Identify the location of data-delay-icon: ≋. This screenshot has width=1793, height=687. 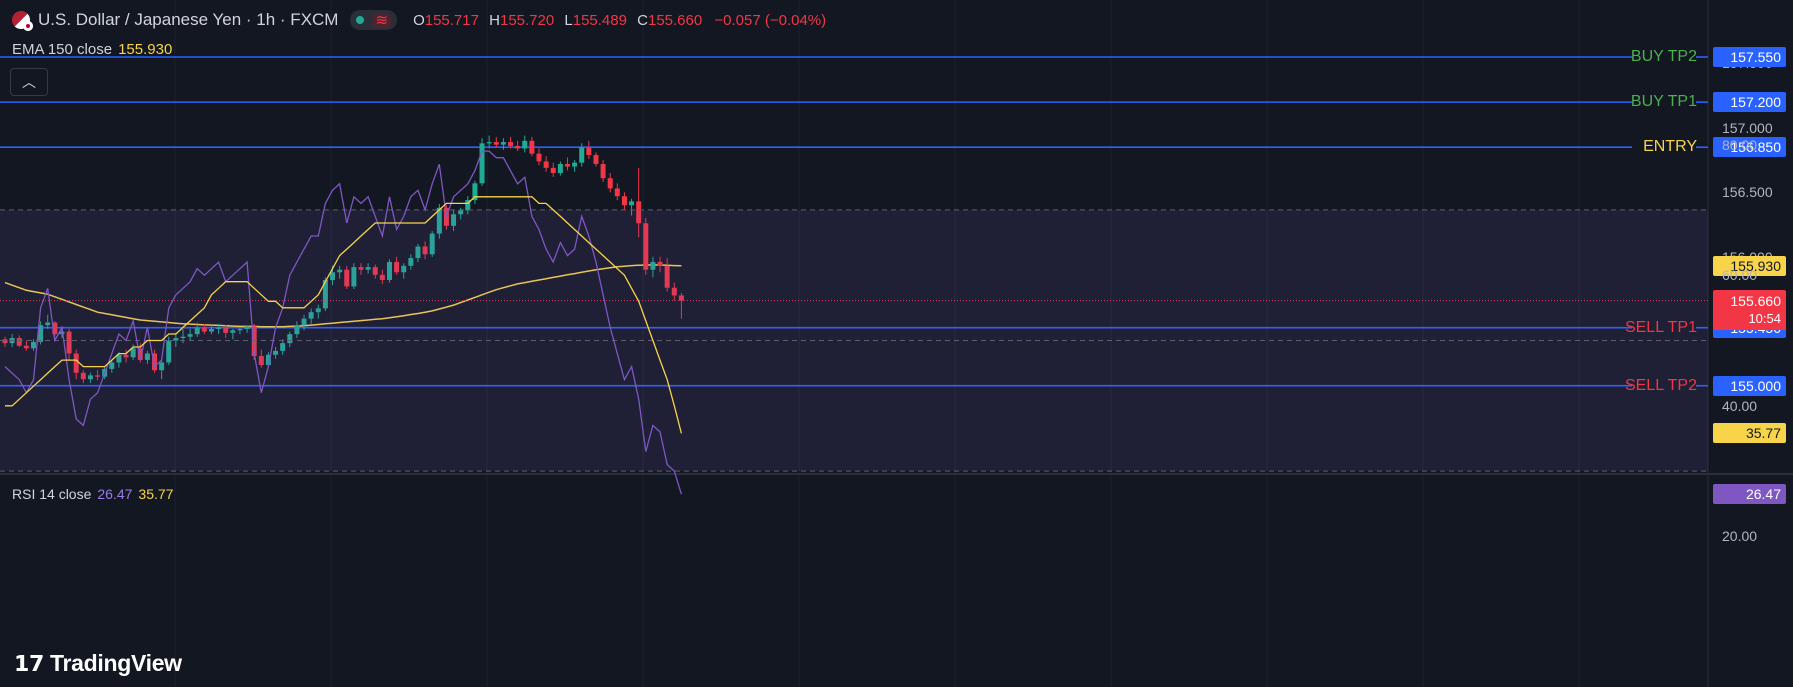
(382, 20).